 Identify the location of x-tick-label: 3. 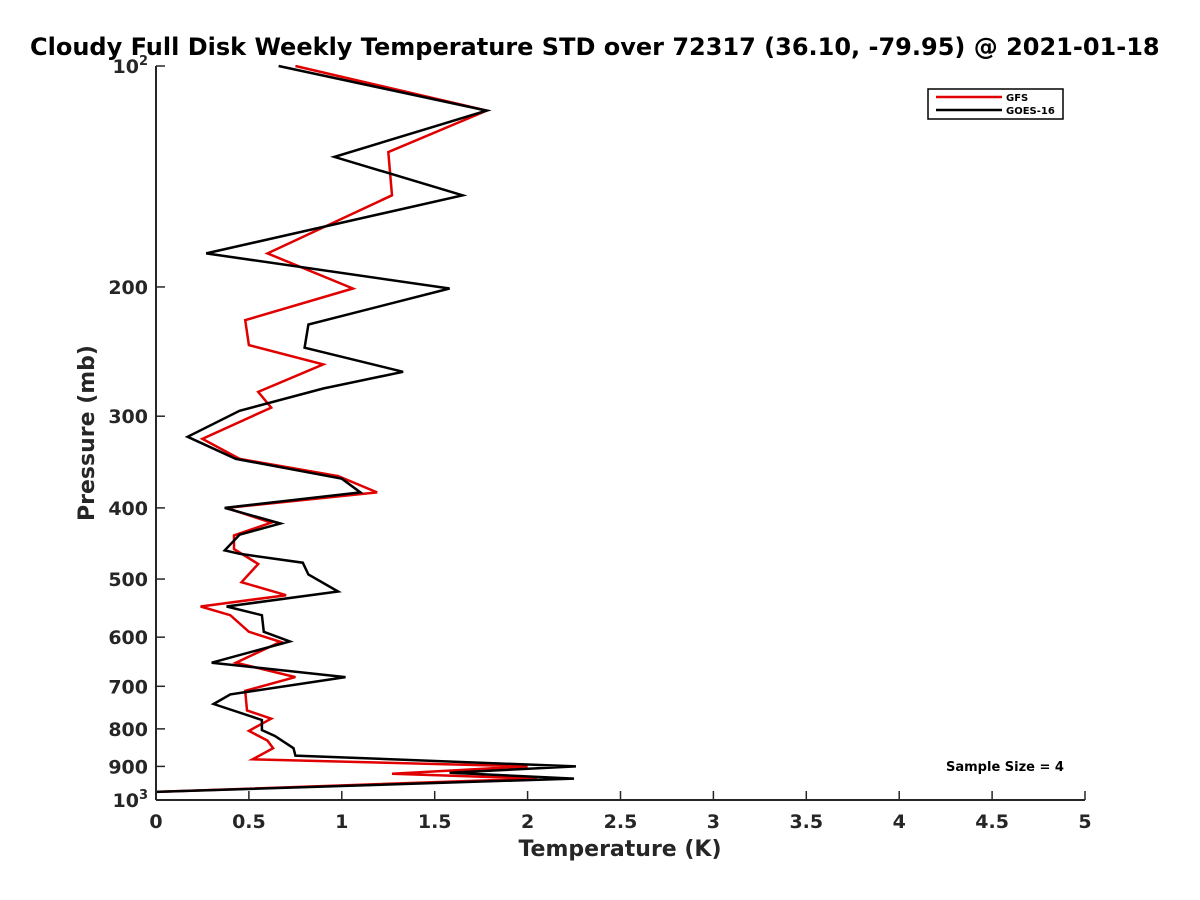
(713, 822).